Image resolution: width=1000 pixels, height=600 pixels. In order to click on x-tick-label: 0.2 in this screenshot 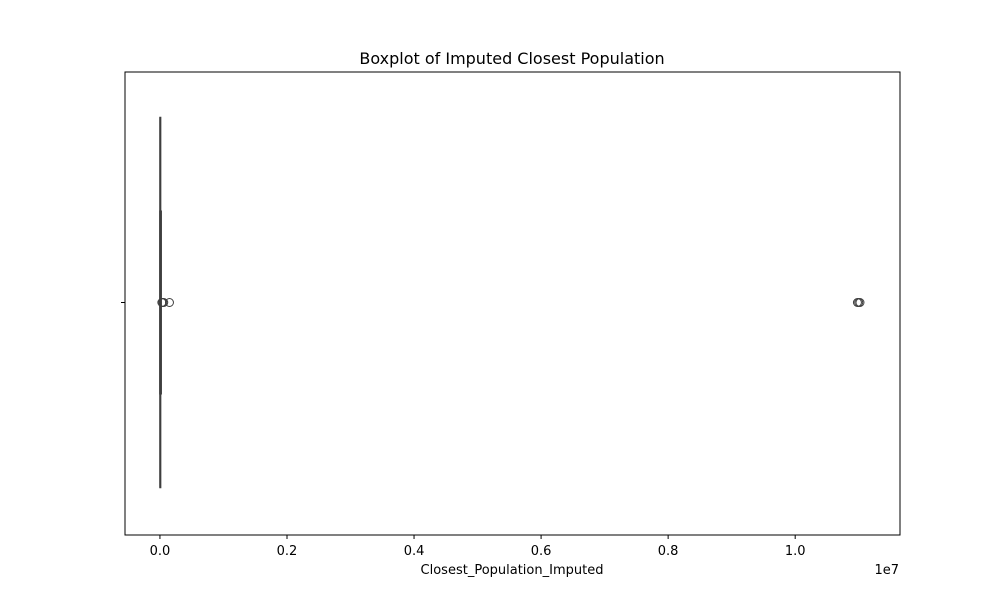, I will do `click(287, 551)`.